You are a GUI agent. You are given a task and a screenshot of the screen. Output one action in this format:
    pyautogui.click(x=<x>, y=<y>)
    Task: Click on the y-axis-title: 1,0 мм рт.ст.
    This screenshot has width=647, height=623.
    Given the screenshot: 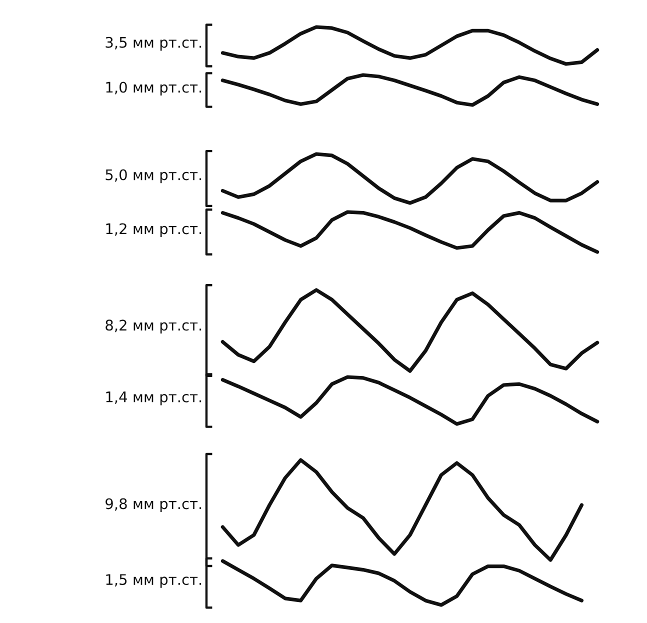 What is the action you would take?
    pyautogui.click(x=154, y=89)
    